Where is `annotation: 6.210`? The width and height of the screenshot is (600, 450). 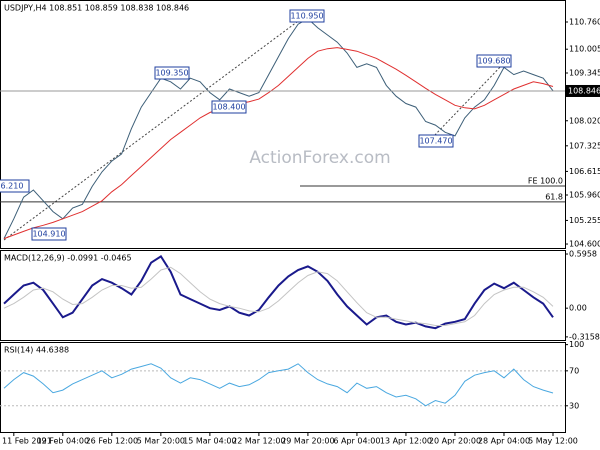 annotation: 6.210 is located at coordinates (12, 186).